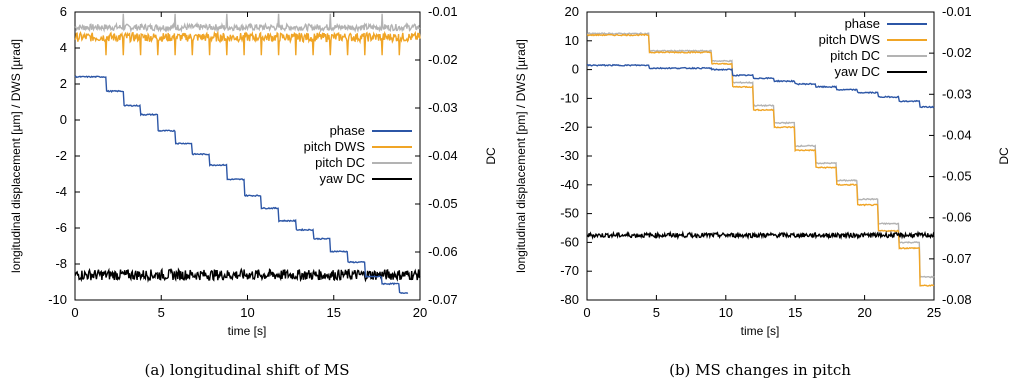 Image resolution: width=1010 pixels, height=385 pixels. Describe the element at coordinates (63, 11) in the screenshot. I see `y-tick-label-left: 6` at that location.